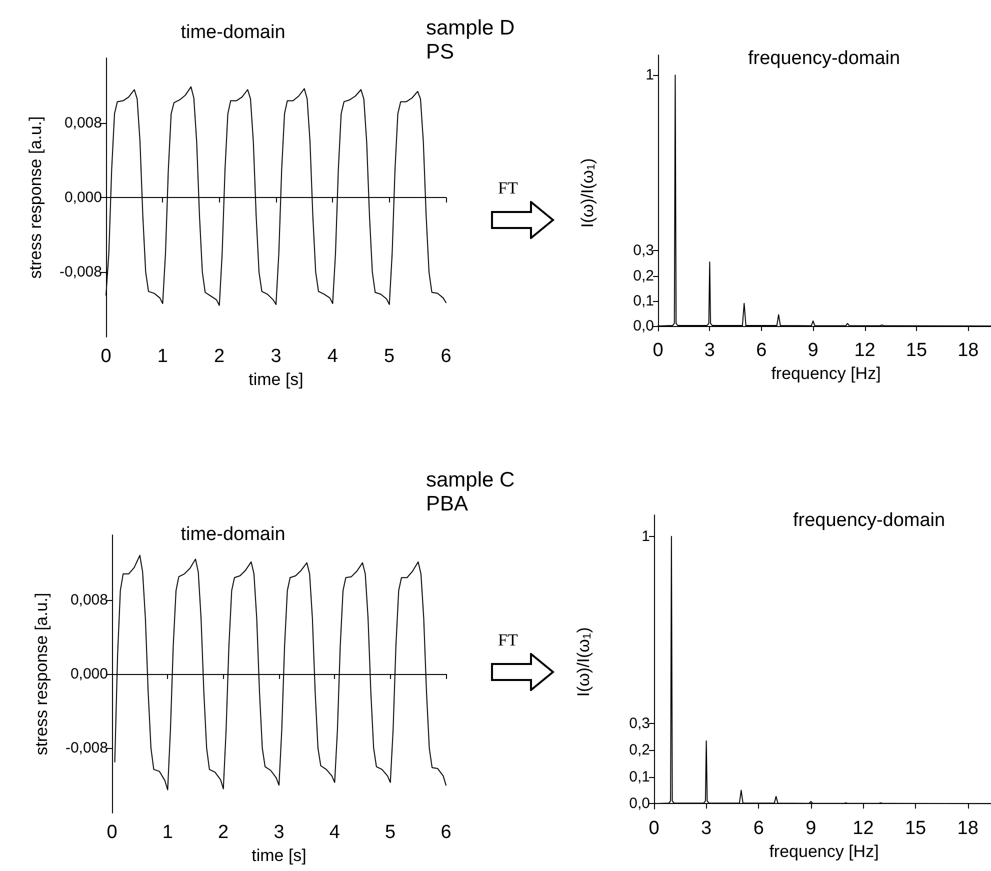 The width and height of the screenshot is (991, 871). Describe the element at coordinates (470, 40) in the screenshot. I see `annotation: sample D PS` at that location.